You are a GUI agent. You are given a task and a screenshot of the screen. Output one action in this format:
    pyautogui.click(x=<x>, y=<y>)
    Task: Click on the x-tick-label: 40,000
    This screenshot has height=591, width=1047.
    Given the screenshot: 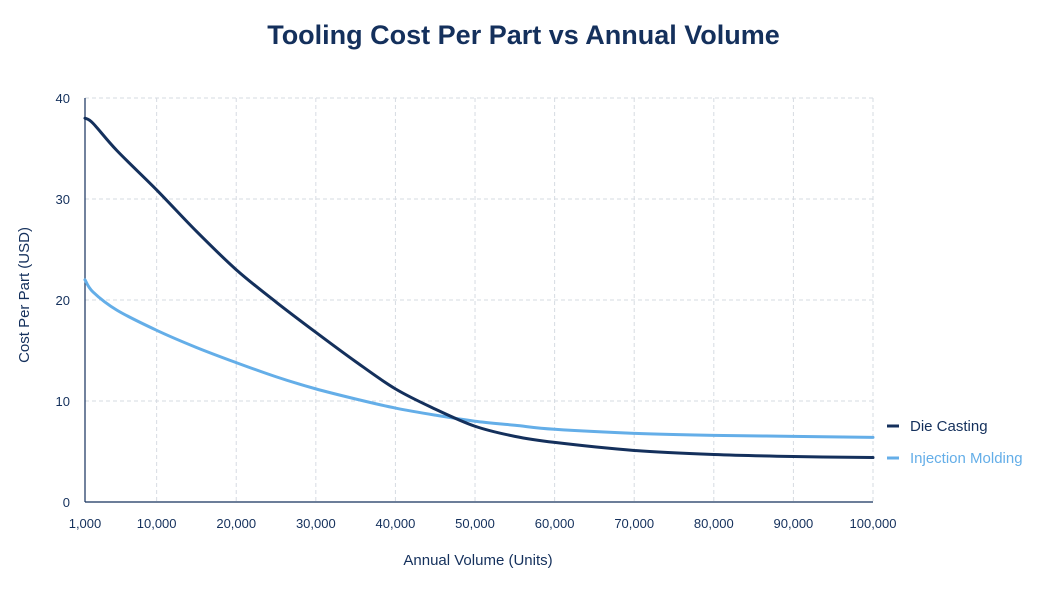 What is the action you would take?
    pyautogui.click(x=396, y=523)
    